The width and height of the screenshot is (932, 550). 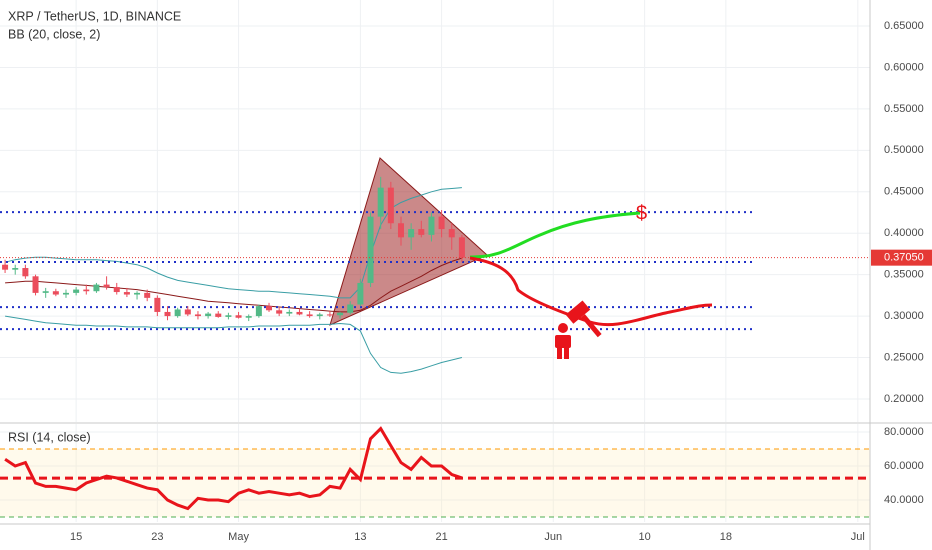 What do you see at coordinates (645, 537) in the screenshot?
I see `x-tick-label: 10` at bounding box center [645, 537].